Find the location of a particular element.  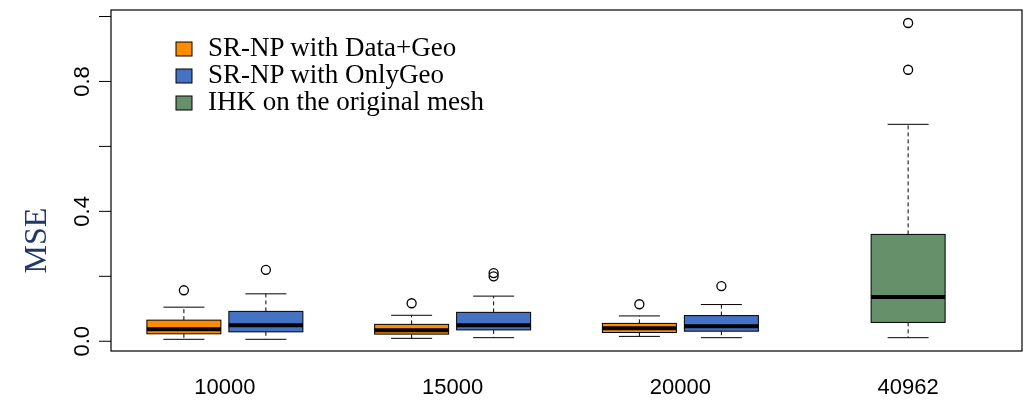

y-tick-label: 0.4 is located at coordinates (81, 211).